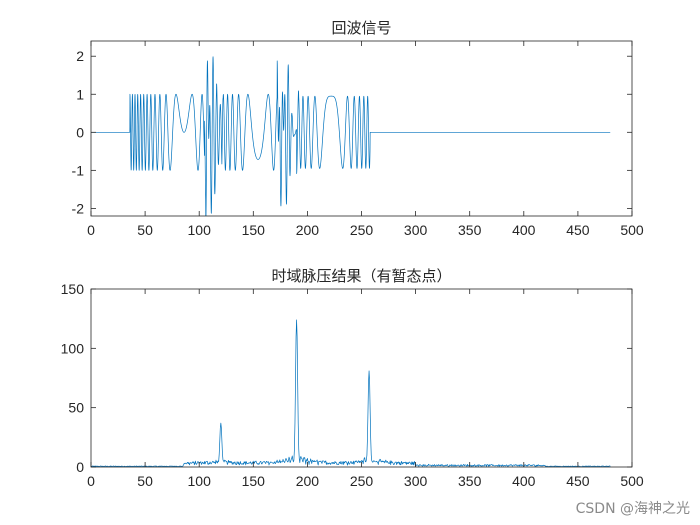  I want to click on watermark-text: CSDN @海神之光, so click(633, 509).